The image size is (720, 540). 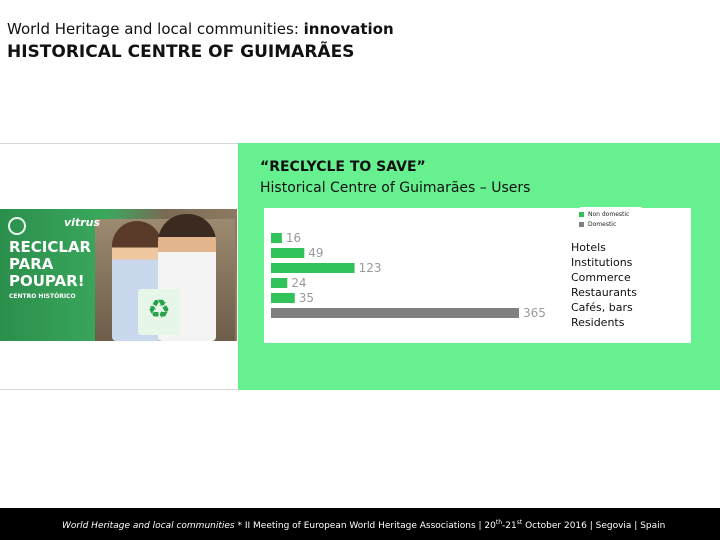 What do you see at coordinates (534, 313) in the screenshot?
I see `data-label: 365` at bounding box center [534, 313].